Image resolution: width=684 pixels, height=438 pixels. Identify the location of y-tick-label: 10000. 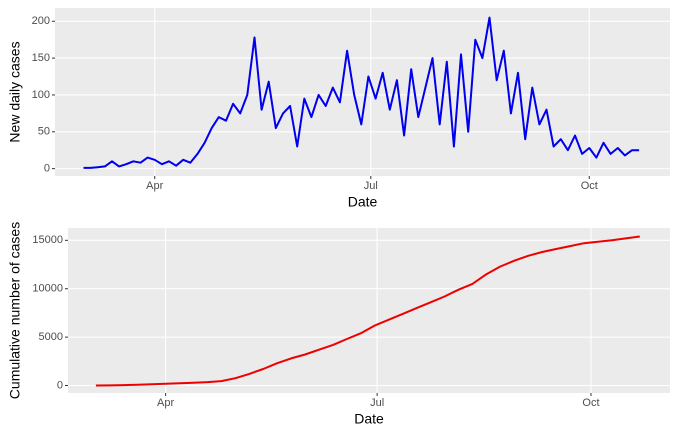
(47, 289).